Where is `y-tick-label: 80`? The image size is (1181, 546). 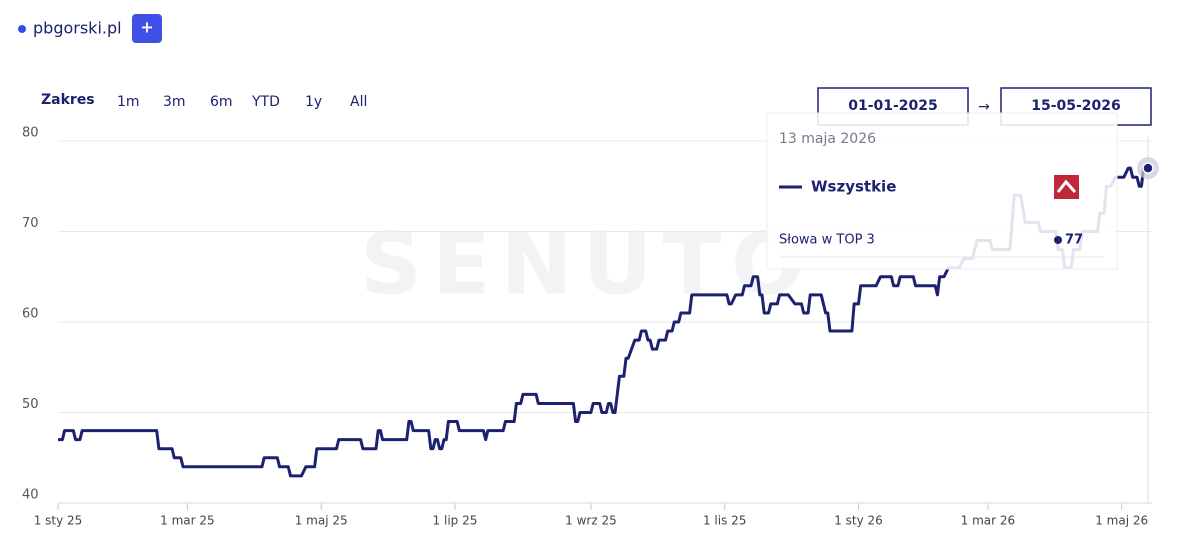 y-tick-label: 80 is located at coordinates (30, 133).